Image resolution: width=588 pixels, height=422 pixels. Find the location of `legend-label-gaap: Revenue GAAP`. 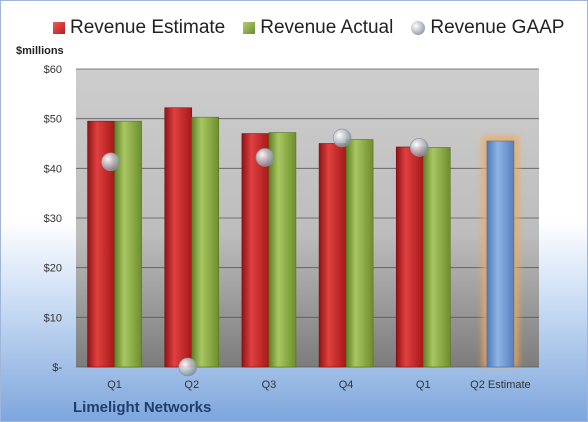

legend-label-gaap: Revenue GAAP is located at coordinates (497, 27).